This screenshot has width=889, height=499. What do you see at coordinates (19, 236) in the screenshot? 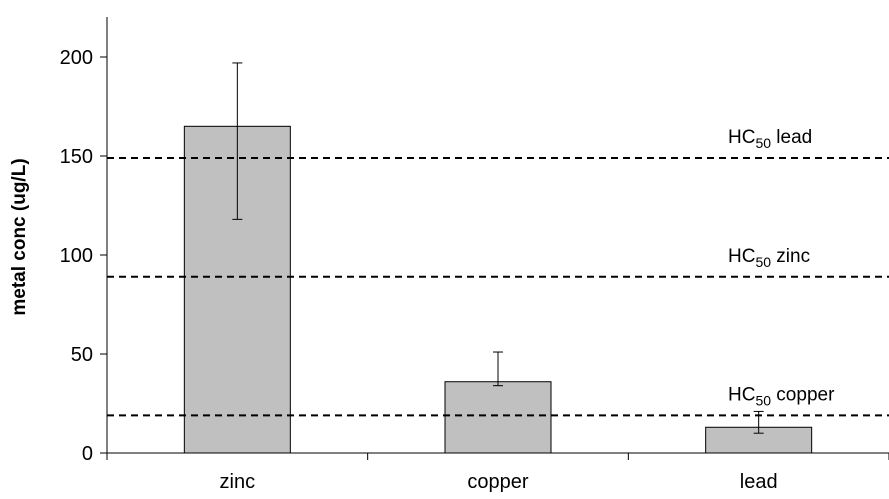
I see `y-axis-label: metal conc (ug/L)` at bounding box center [19, 236].